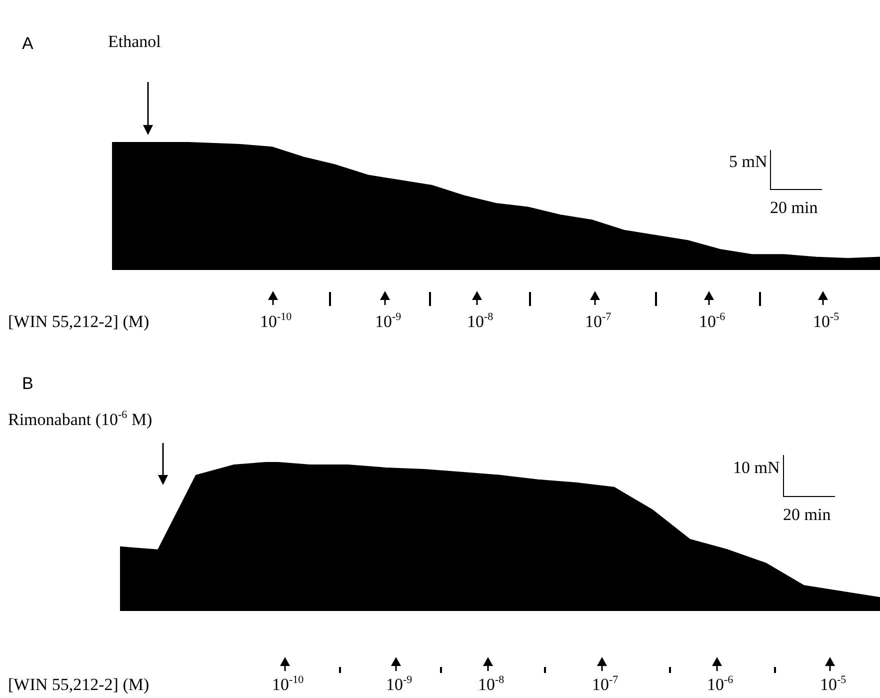 This screenshot has width=880, height=698. Describe the element at coordinates (134, 42) in the screenshot. I see `text: Ethanol` at that location.